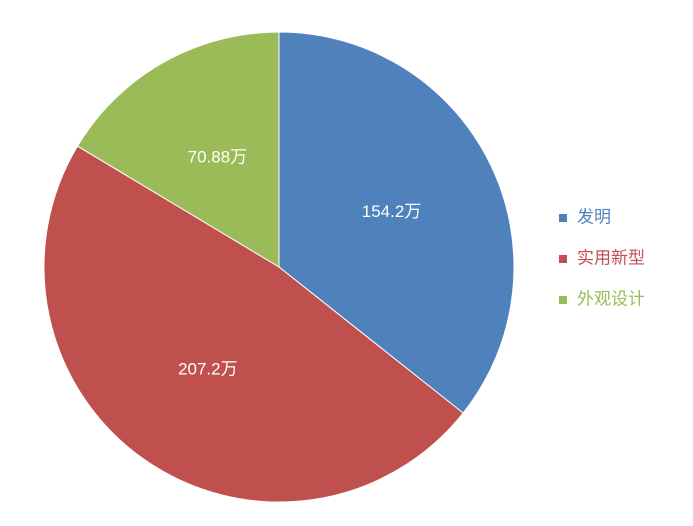 This screenshot has width=693, height=526. What do you see at coordinates (392, 211) in the screenshot?
I see `value-label: 154.2万` at bounding box center [392, 211].